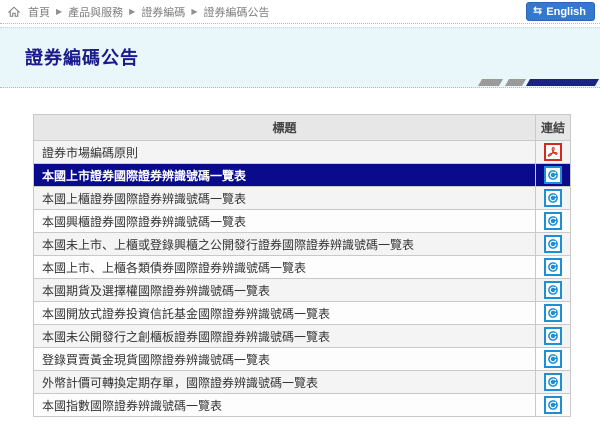  Describe the element at coordinates (14, 12) in the screenshot. I see `home-icon` at that location.